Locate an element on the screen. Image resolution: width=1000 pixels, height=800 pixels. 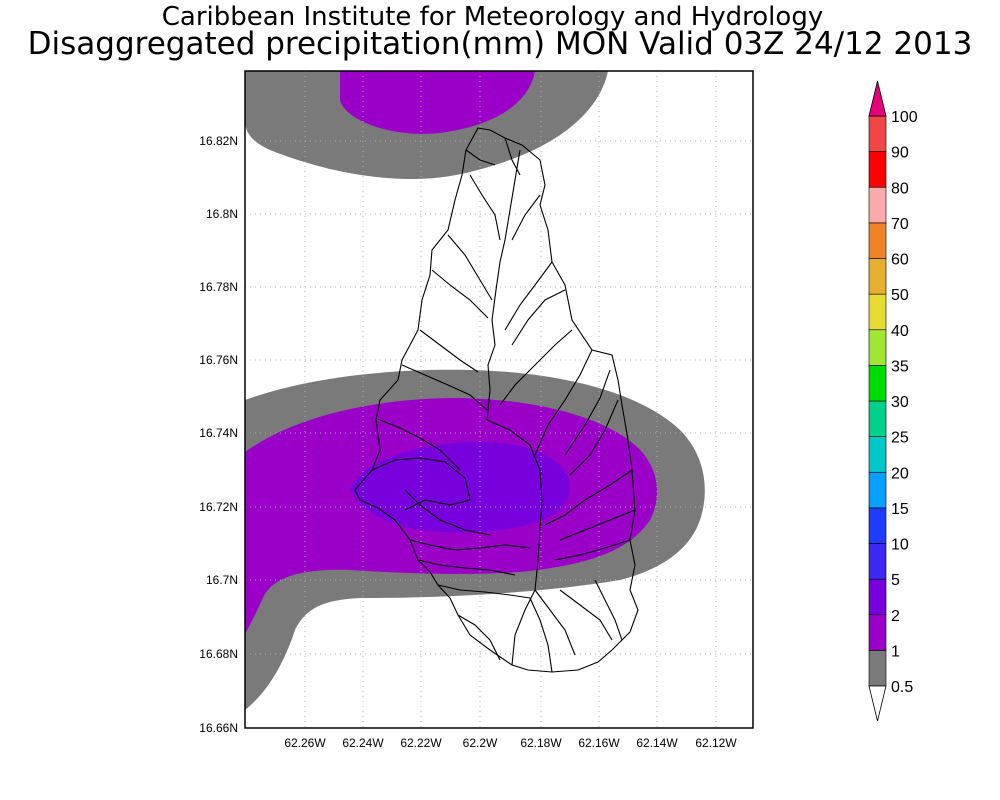
lat-tick-label: 16.74N is located at coordinates (218, 433).